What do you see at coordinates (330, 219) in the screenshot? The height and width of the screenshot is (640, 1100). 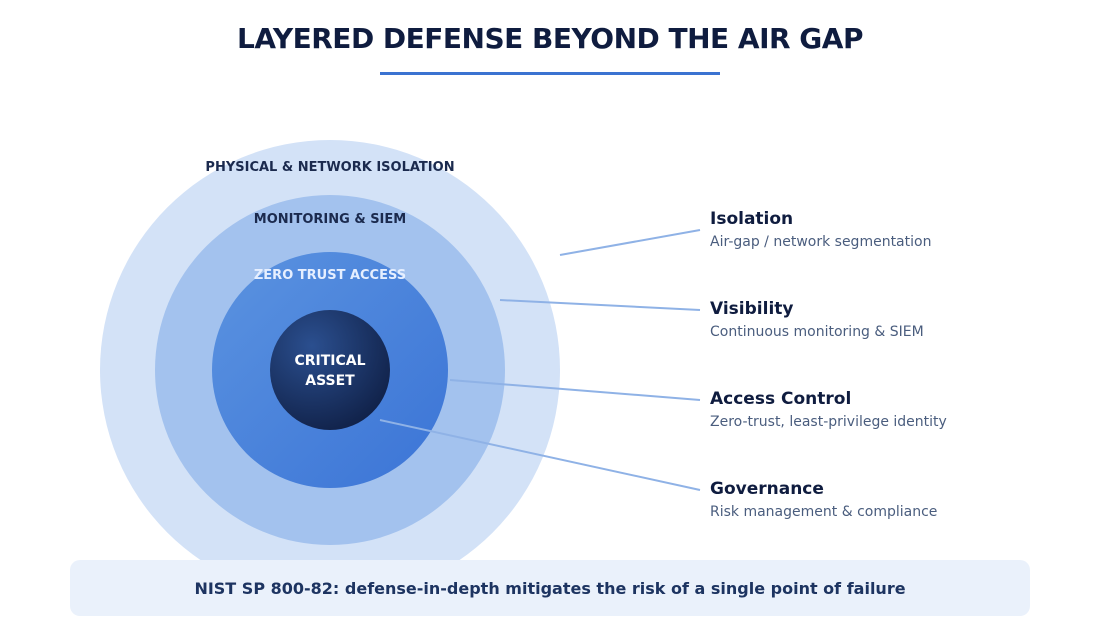 I see `ring-label-monitoring: MONITORING & SIEM` at bounding box center [330, 219].